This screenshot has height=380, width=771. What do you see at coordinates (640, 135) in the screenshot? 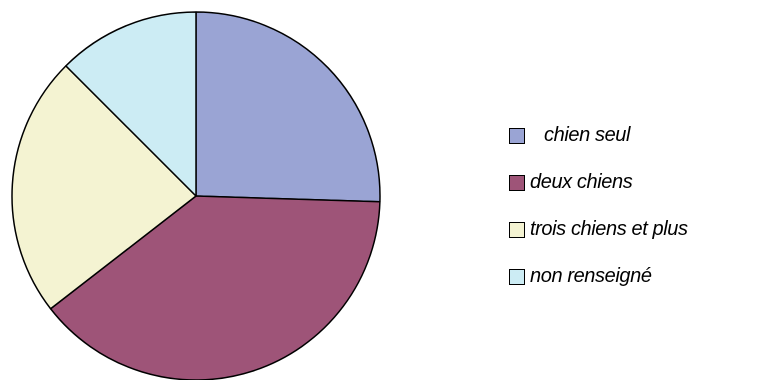
I see `legend-item-chien-seul: chien seul` at bounding box center [640, 135].